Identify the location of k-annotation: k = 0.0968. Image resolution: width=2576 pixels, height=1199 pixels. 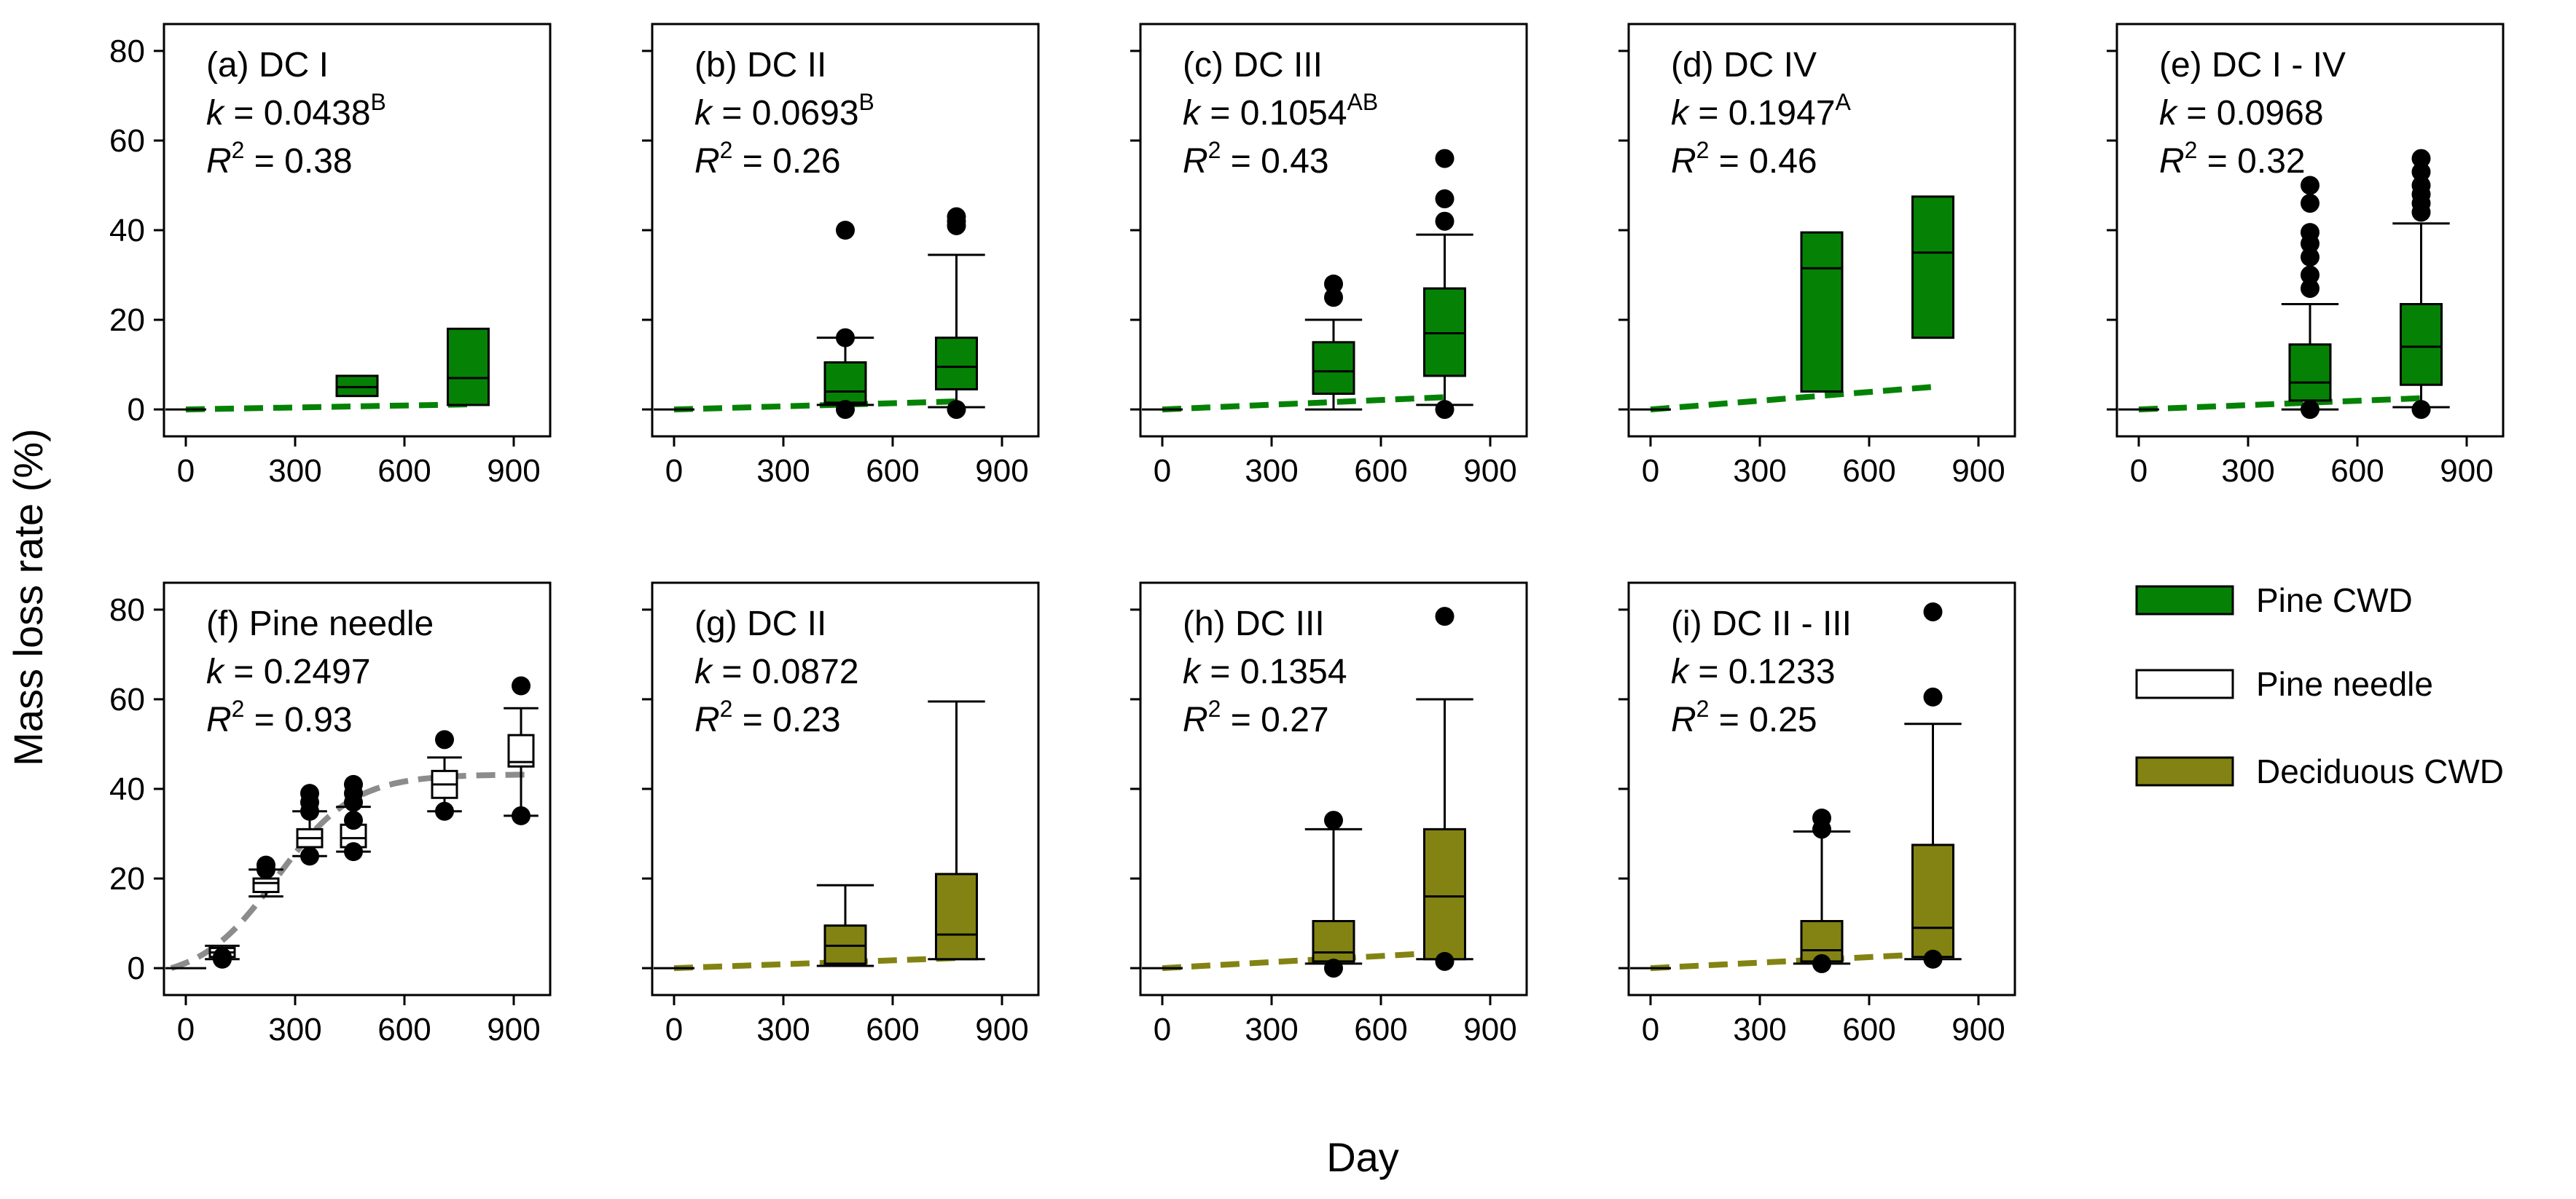
(2241, 113).